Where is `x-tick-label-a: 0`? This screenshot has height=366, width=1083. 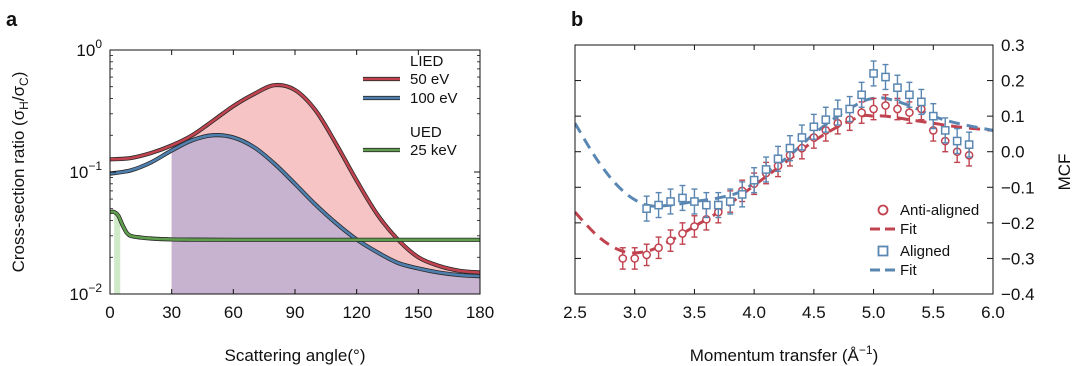 x-tick-label-a: 0 is located at coordinates (109, 312).